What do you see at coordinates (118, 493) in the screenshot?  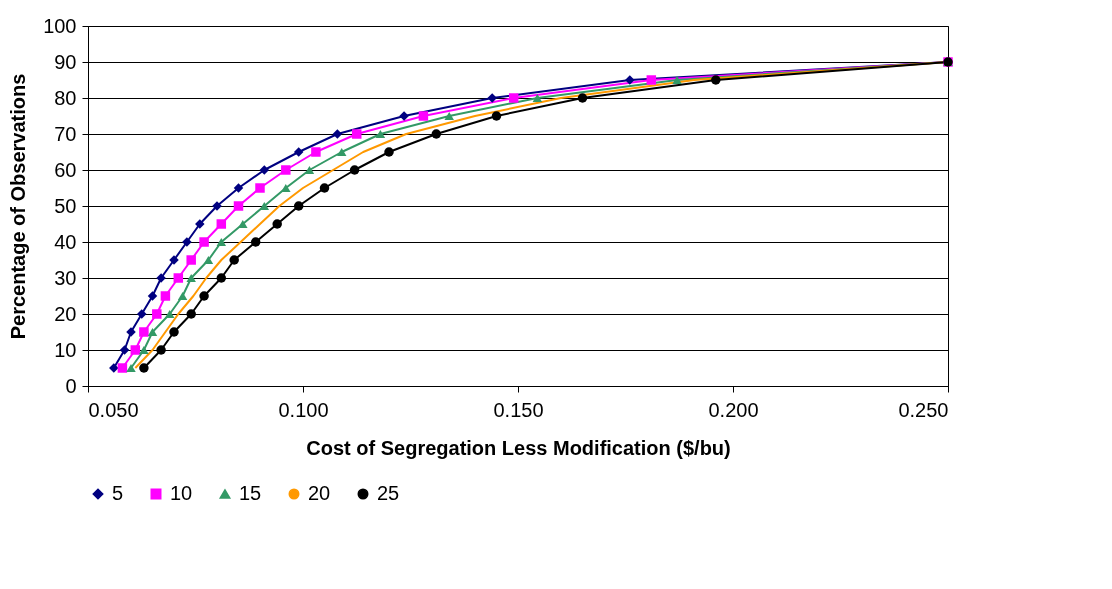 I see `legend-label: 5` at bounding box center [118, 493].